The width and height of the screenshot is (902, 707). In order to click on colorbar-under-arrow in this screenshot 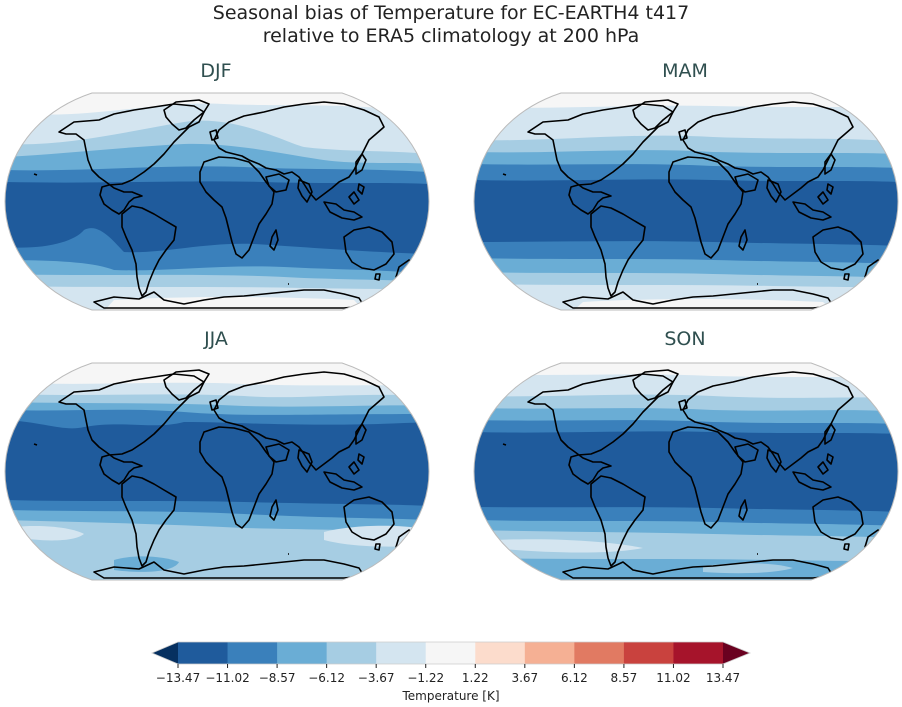, I will do `click(165, 653)`.